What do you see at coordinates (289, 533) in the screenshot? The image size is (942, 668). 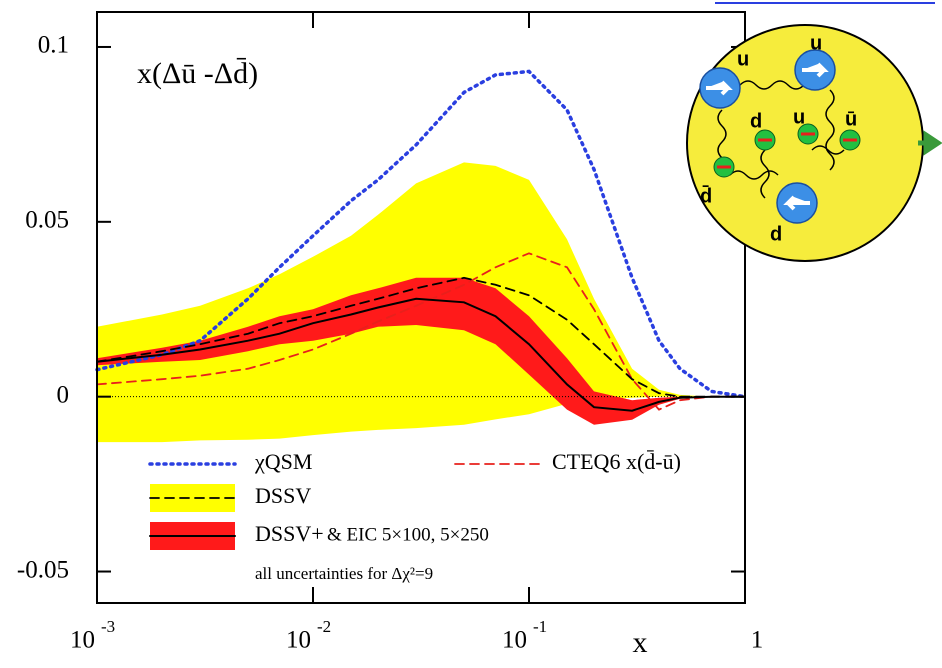 I see `legend-label: DSSV+` at bounding box center [289, 533].